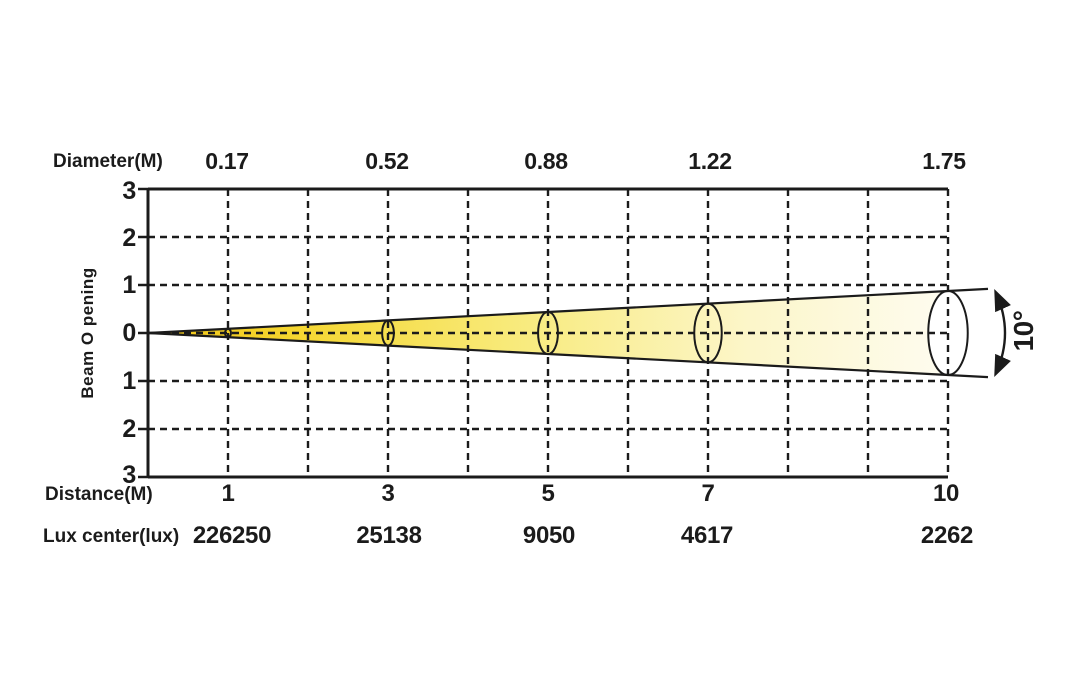 The width and height of the screenshot is (1067, 680). What do you see at coordinates (944, 161) in the screenshot?
I see `diameter-value: 1.75` at bounding box center [944, 161].